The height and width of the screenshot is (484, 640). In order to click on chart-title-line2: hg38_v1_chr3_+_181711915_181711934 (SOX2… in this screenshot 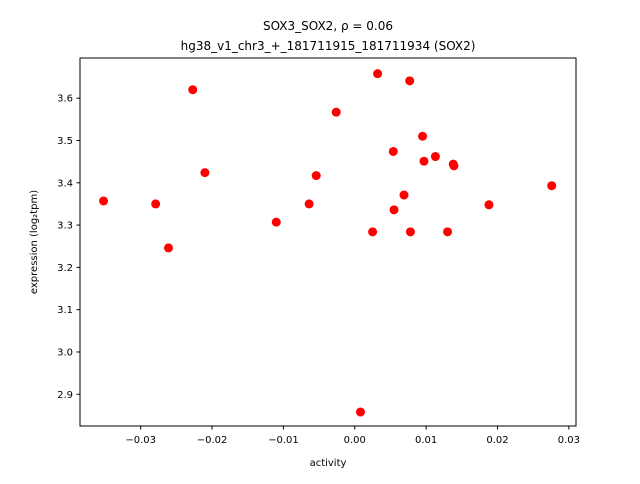, I will do `click(328, 46)`.